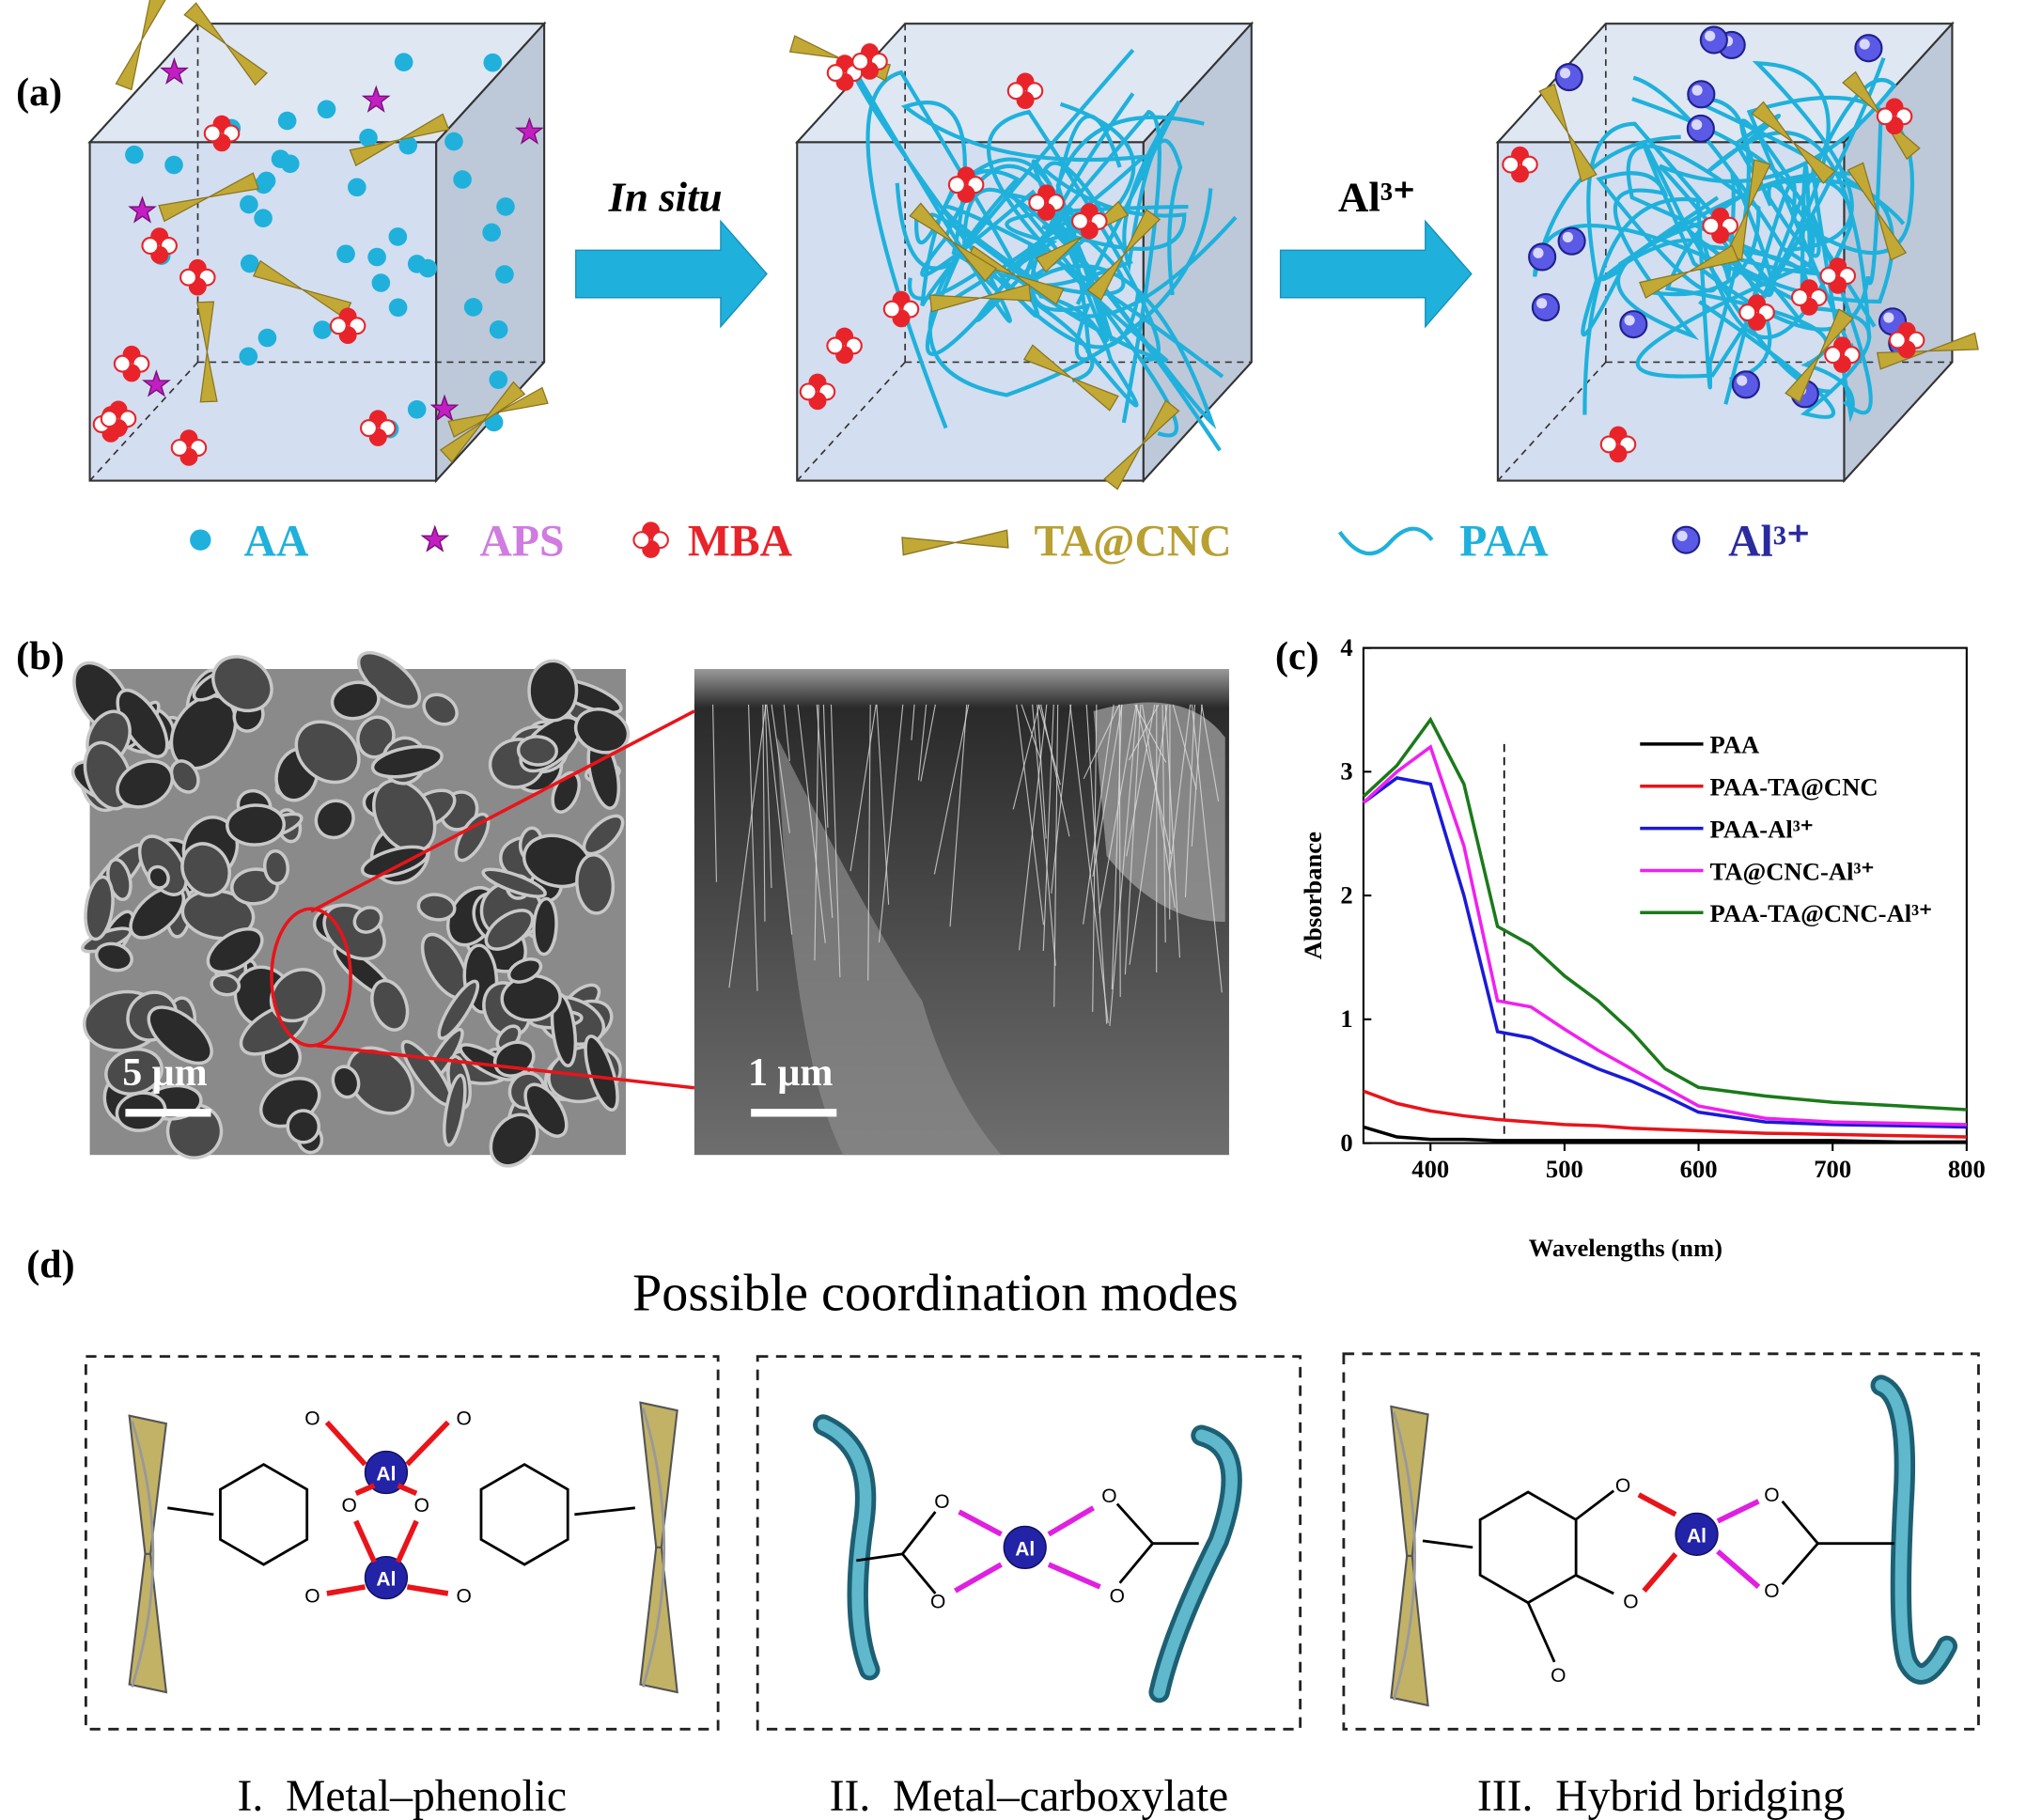  Describe the element at coordinates (889, 946) in the screenshot. I see `sem-ridge` at that location.